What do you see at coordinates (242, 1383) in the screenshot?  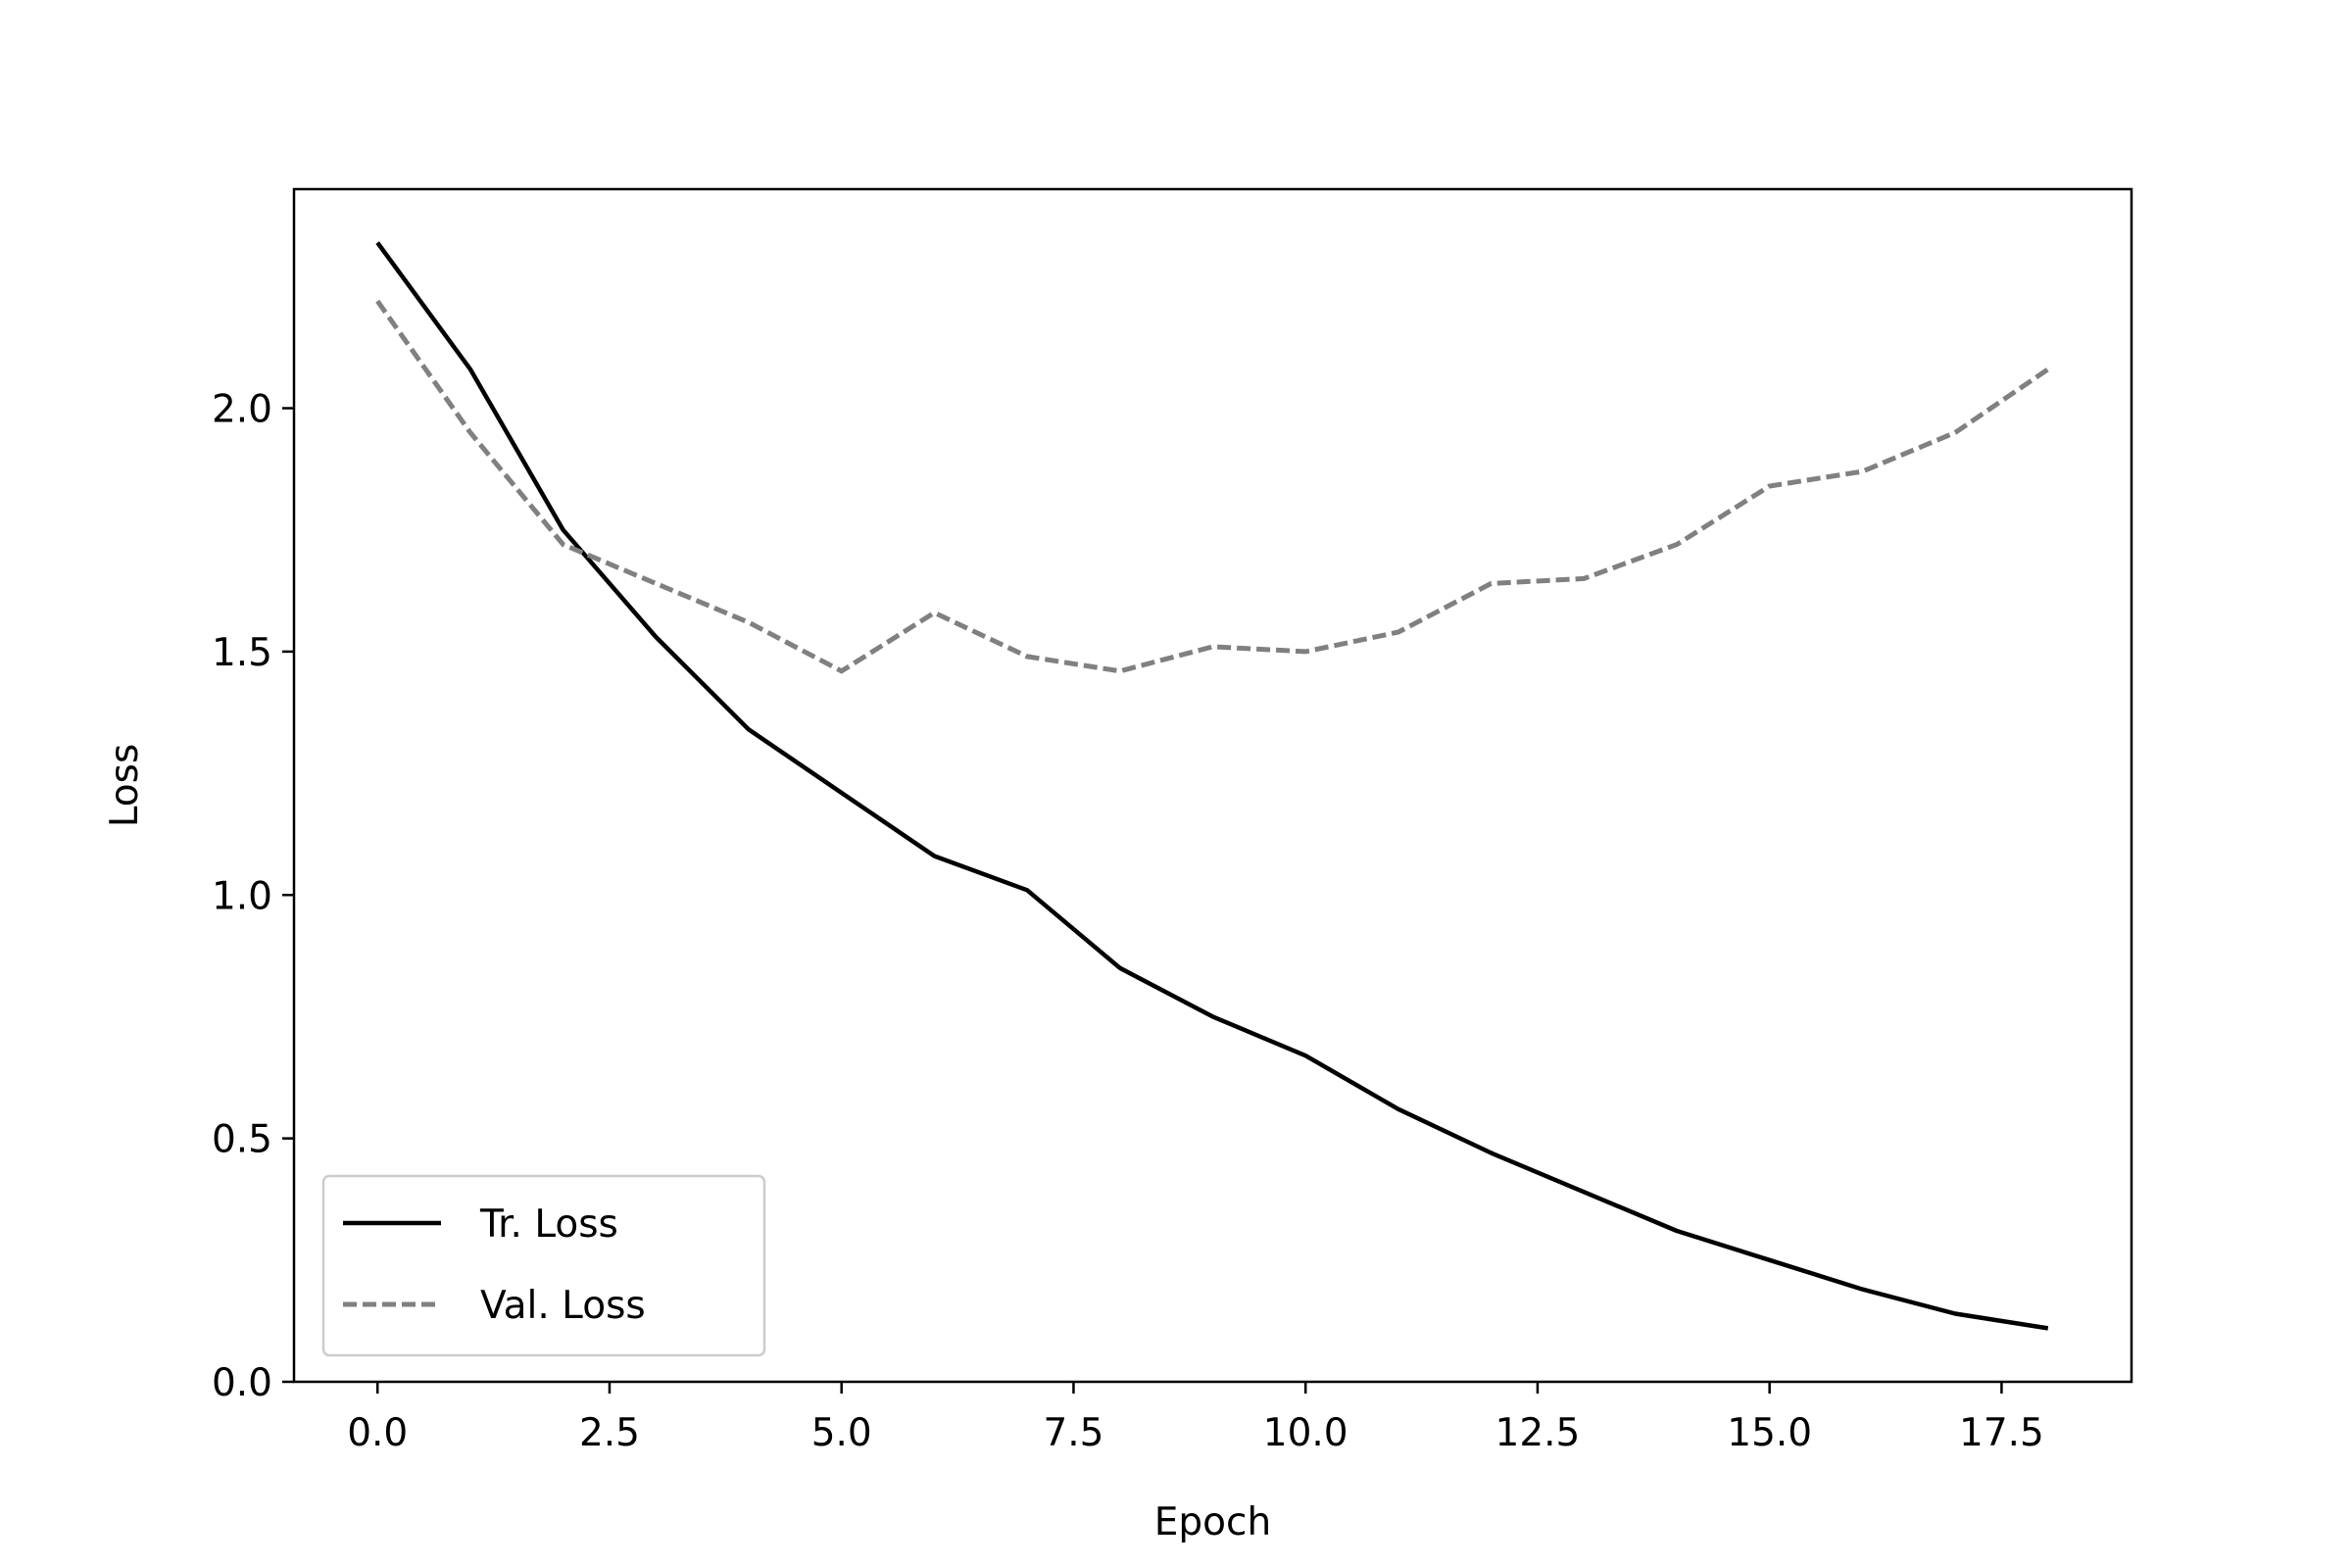 I see `y-tick-label: 0.0` at bounding box center [242, 1383].